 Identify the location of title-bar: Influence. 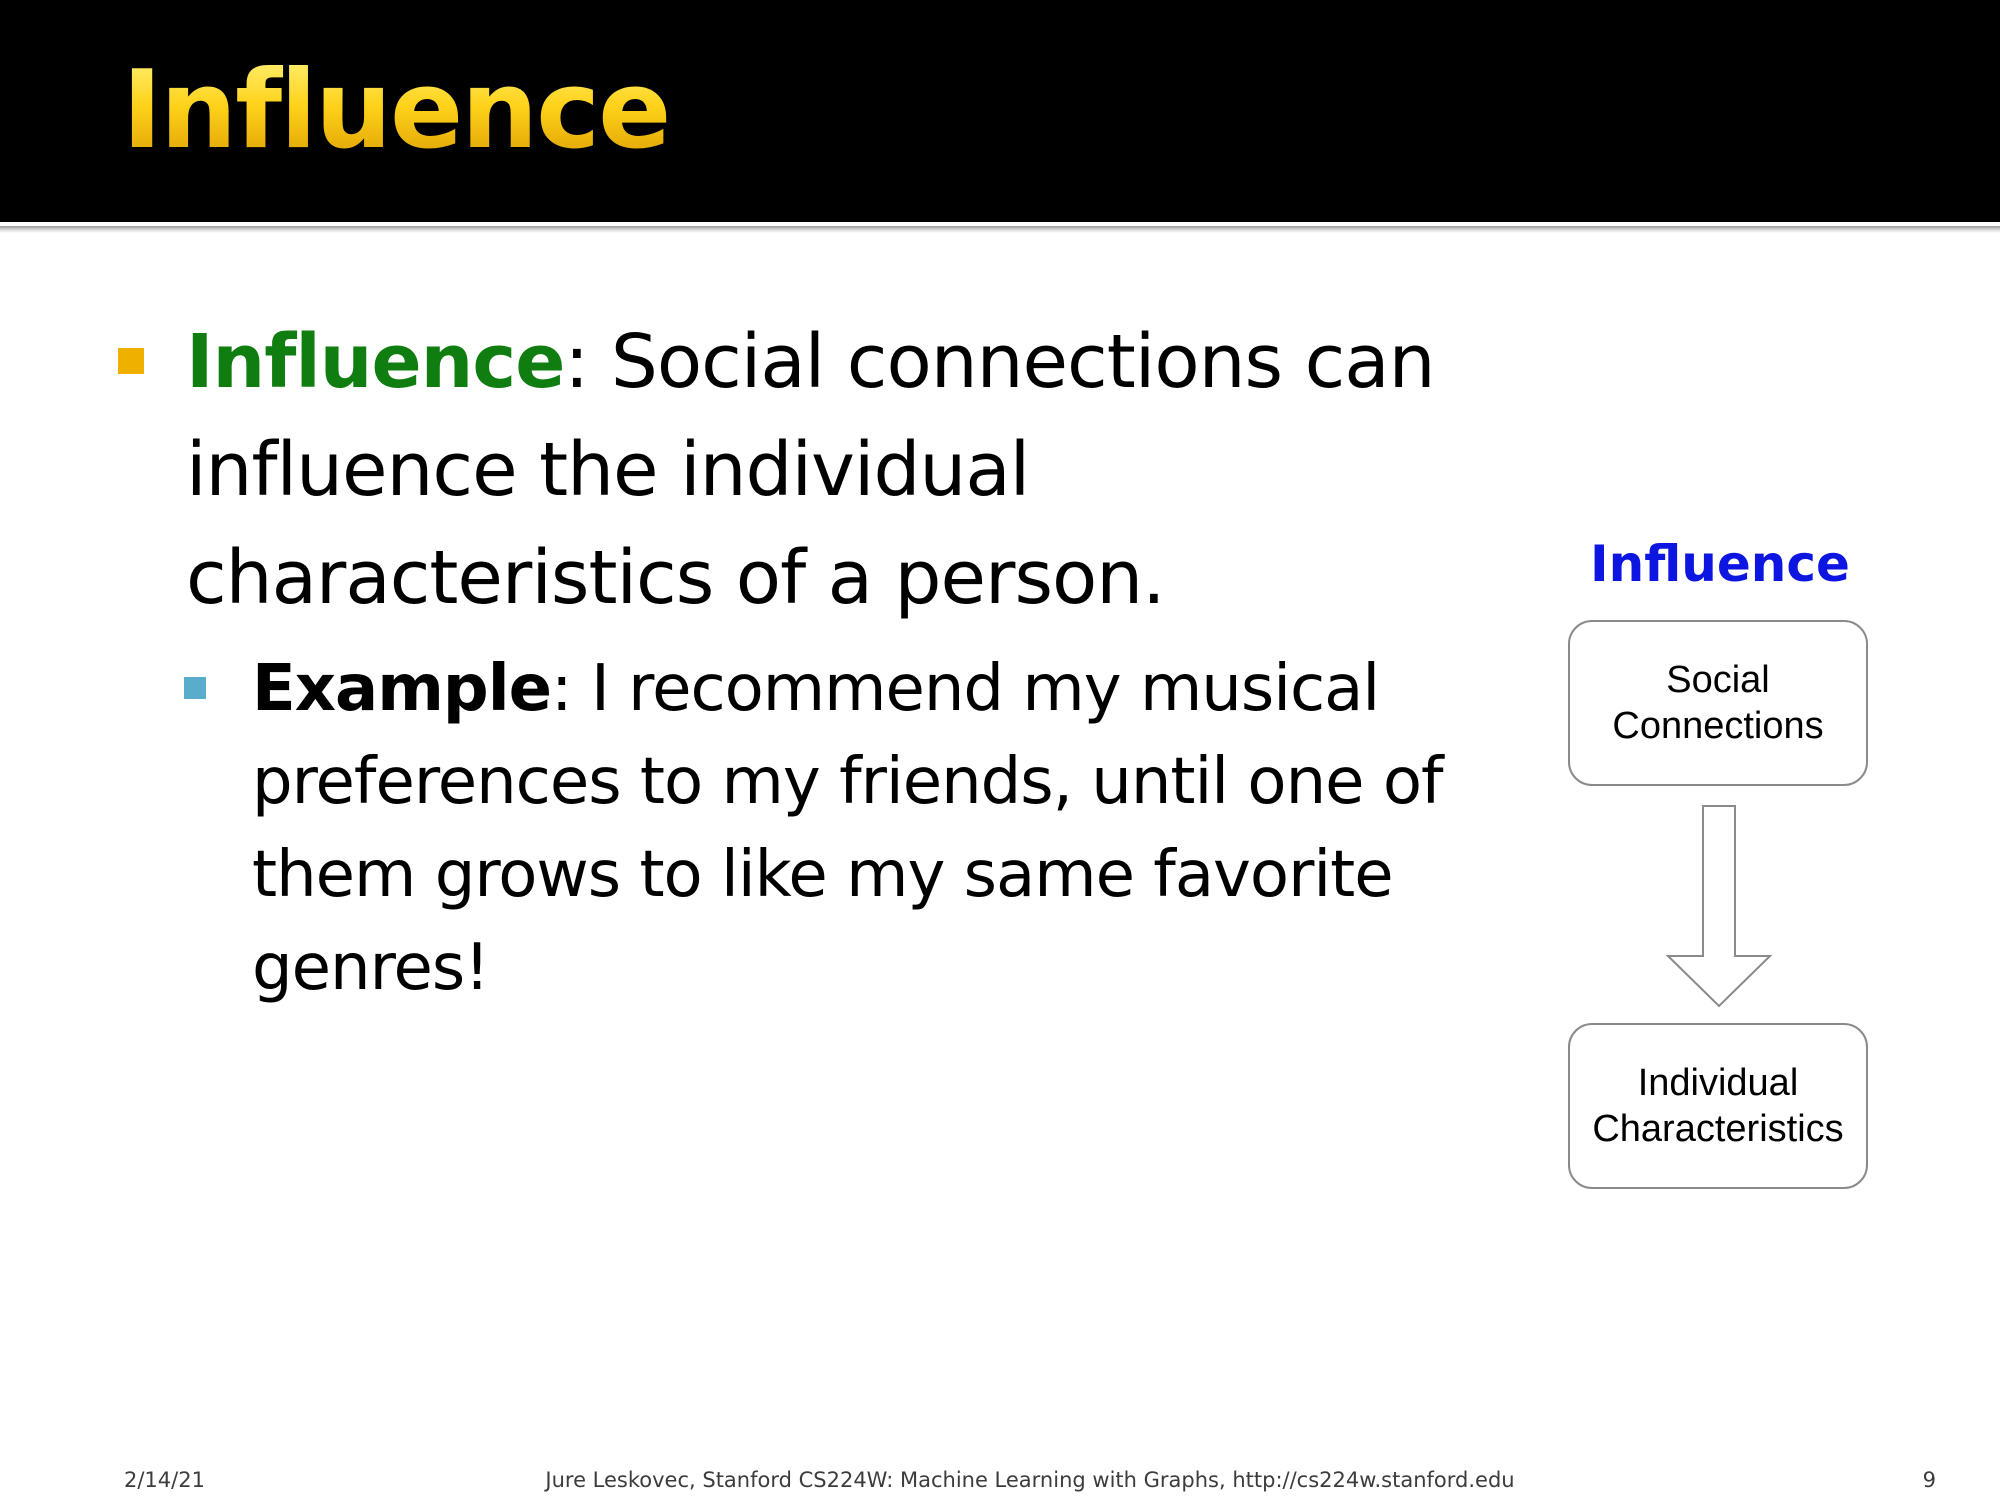
(1000, 111).